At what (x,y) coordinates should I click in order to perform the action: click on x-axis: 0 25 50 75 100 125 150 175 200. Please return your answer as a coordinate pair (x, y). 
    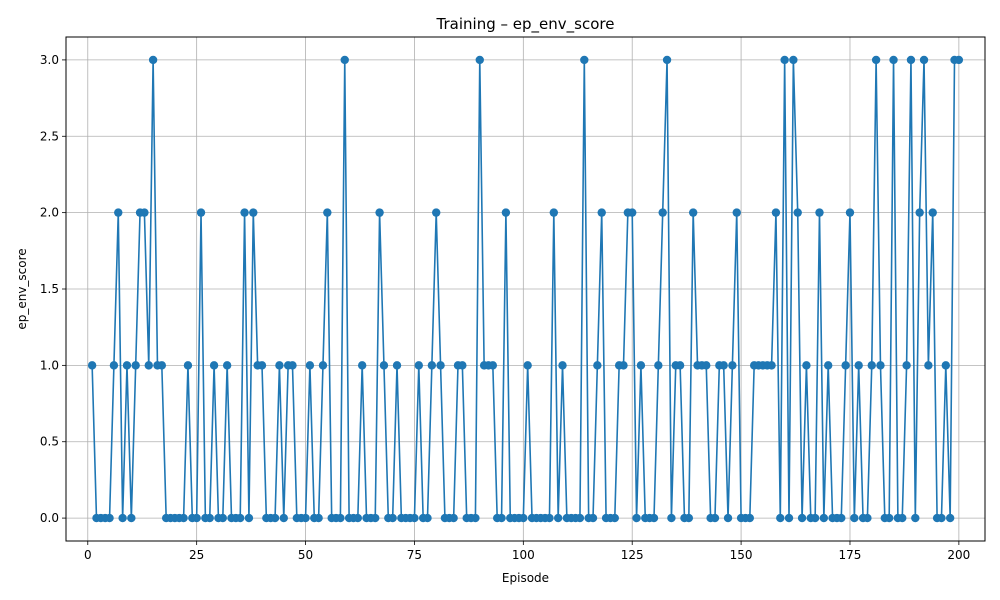
    Looking at the image, I should click on (527, 551).